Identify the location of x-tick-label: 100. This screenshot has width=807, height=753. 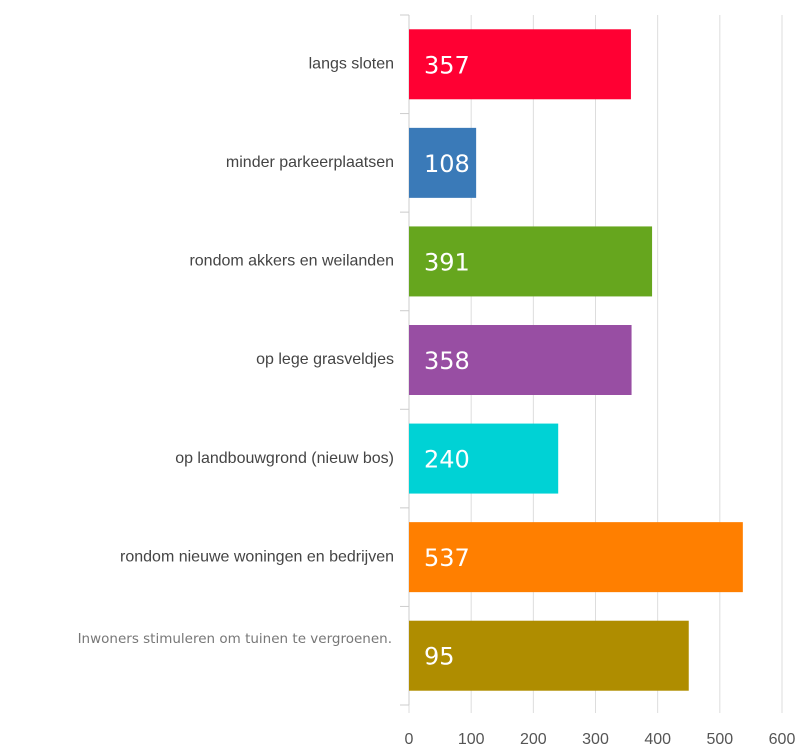
(471, 739).